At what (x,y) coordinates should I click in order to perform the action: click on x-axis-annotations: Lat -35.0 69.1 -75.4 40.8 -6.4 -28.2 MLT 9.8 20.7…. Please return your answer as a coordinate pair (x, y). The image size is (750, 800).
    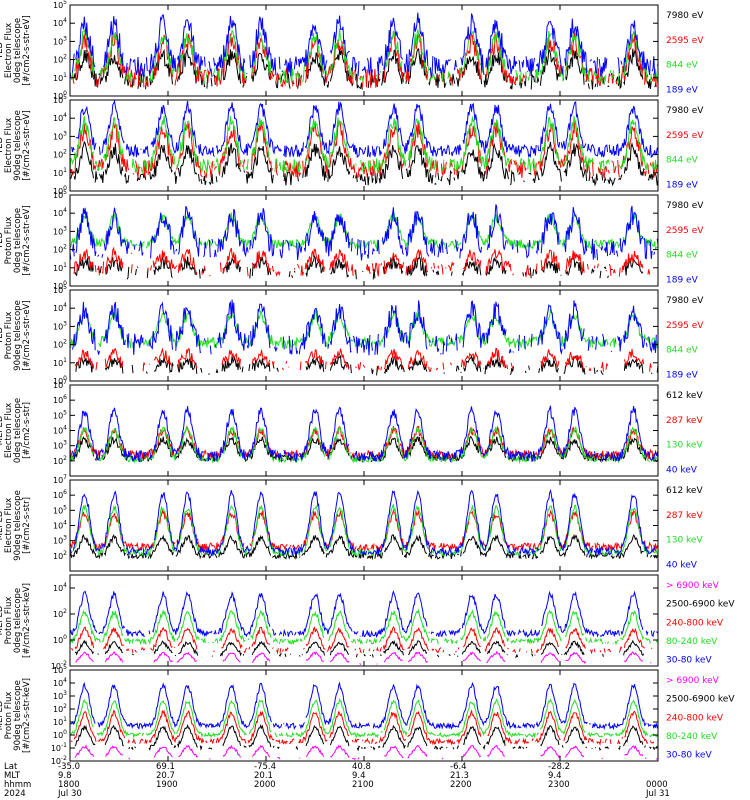
    Looking at the image, I should click on (337, 780).